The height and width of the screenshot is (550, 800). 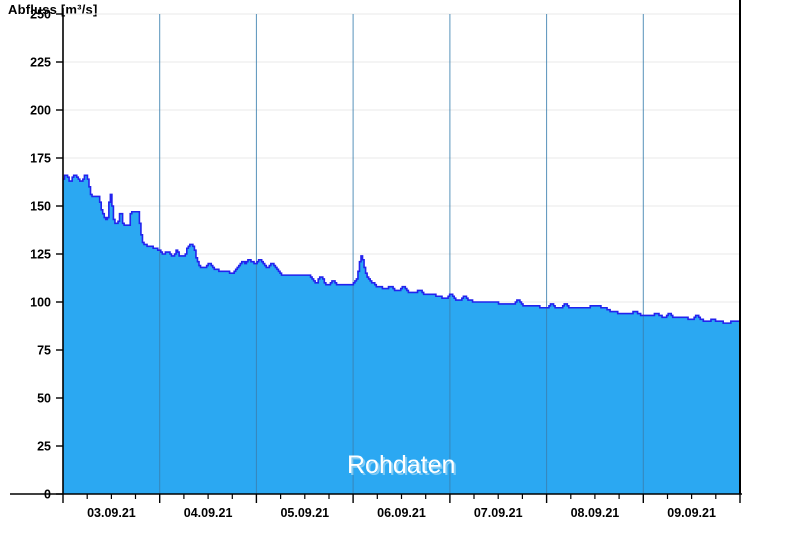 What do you see at coordinates (111, 513) in the screenshot?
I see `x-tick-label: 03.09.21` at bounding box center [111, 513].